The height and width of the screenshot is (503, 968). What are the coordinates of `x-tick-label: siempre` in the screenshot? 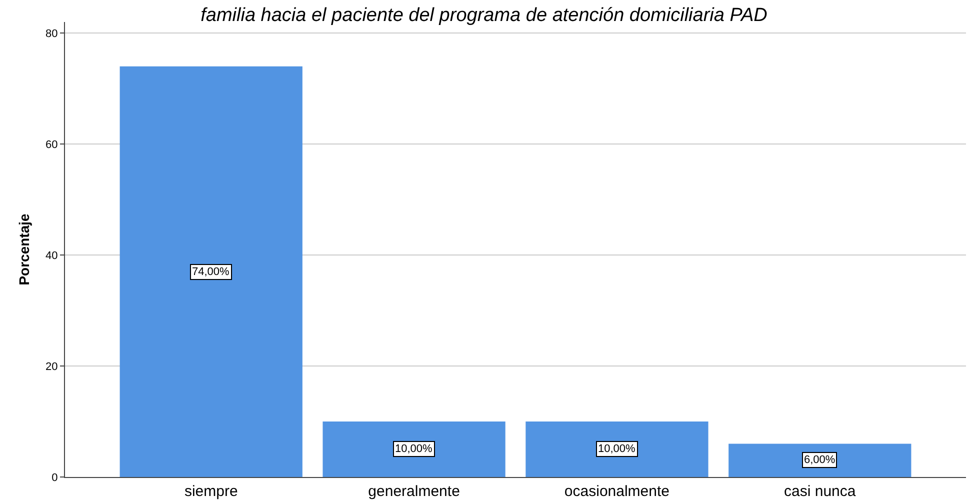 It's located at (211, 491).